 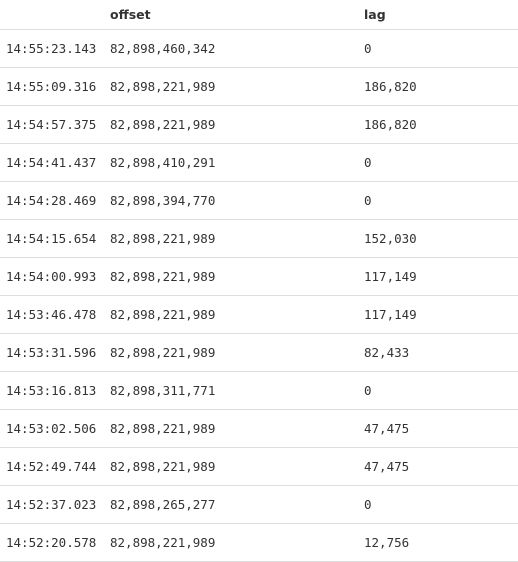 I want to click on offset-cell: 82,898,265,277, so click(x=234, y=504).